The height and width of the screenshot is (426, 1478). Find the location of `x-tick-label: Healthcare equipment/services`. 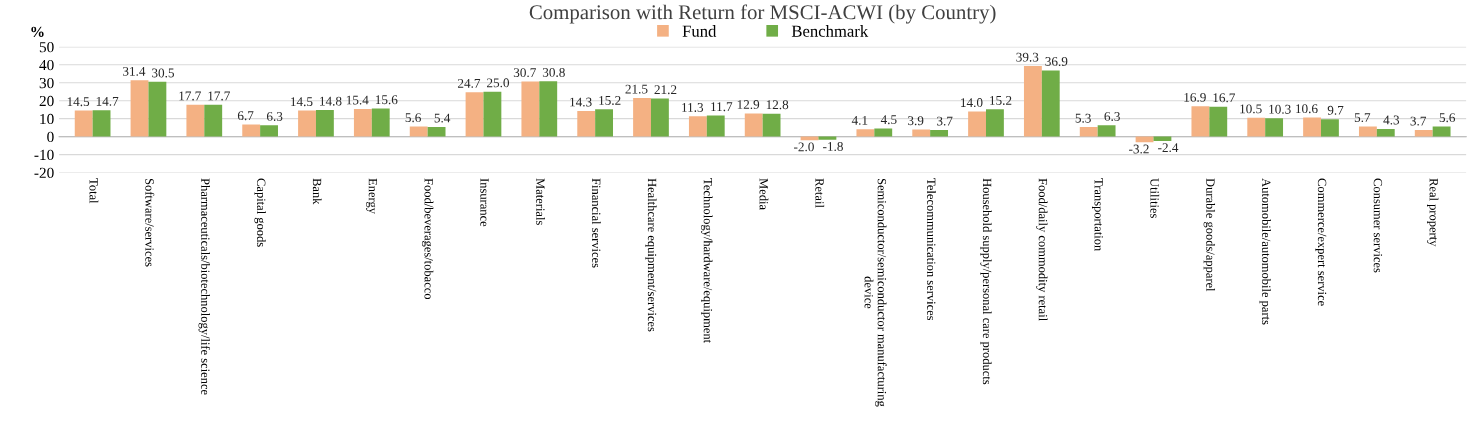

x-tick-label: Healthcare equipment/services is located at coordinates (651, 255).